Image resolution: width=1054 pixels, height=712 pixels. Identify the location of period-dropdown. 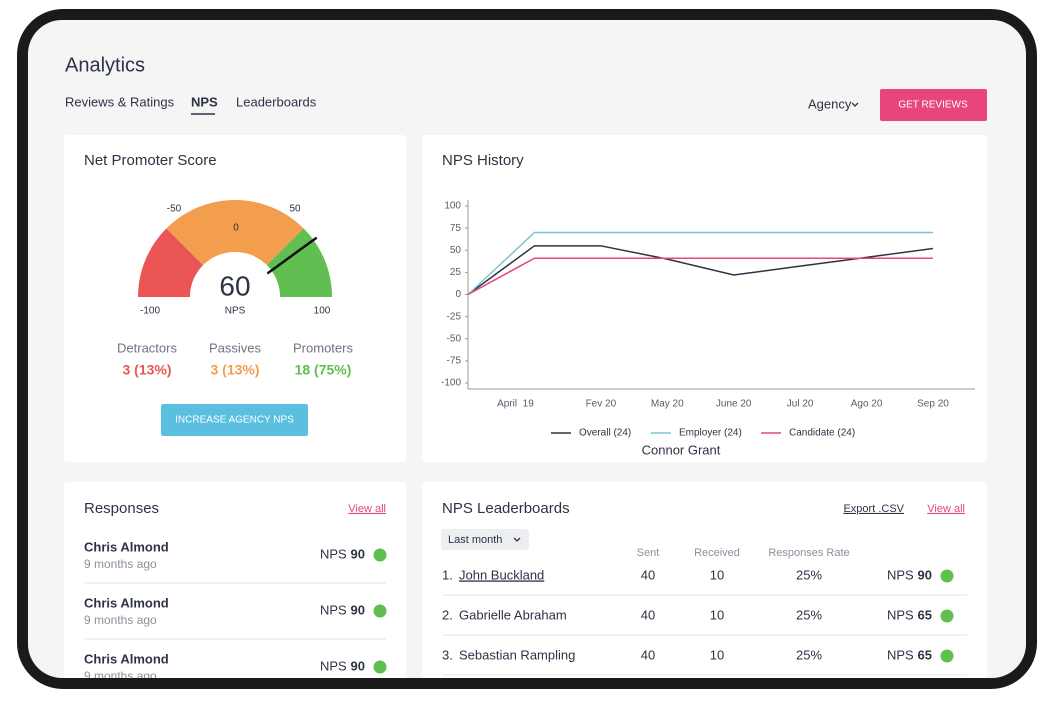
(485, 539).